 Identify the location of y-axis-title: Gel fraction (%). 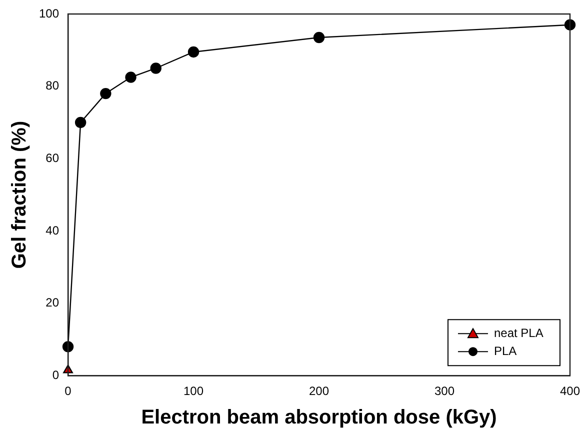
(19, 194).